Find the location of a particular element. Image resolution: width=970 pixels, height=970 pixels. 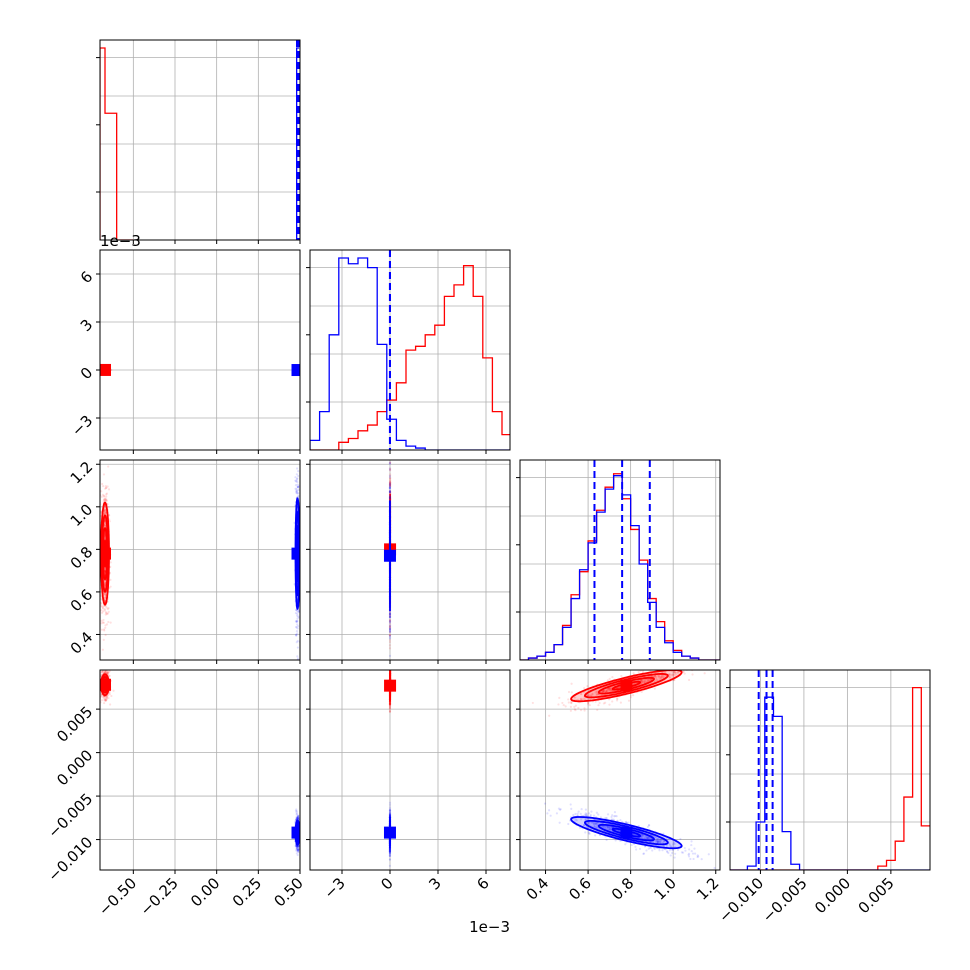

panel-r2-c2 is located at coordinates (620, 560).